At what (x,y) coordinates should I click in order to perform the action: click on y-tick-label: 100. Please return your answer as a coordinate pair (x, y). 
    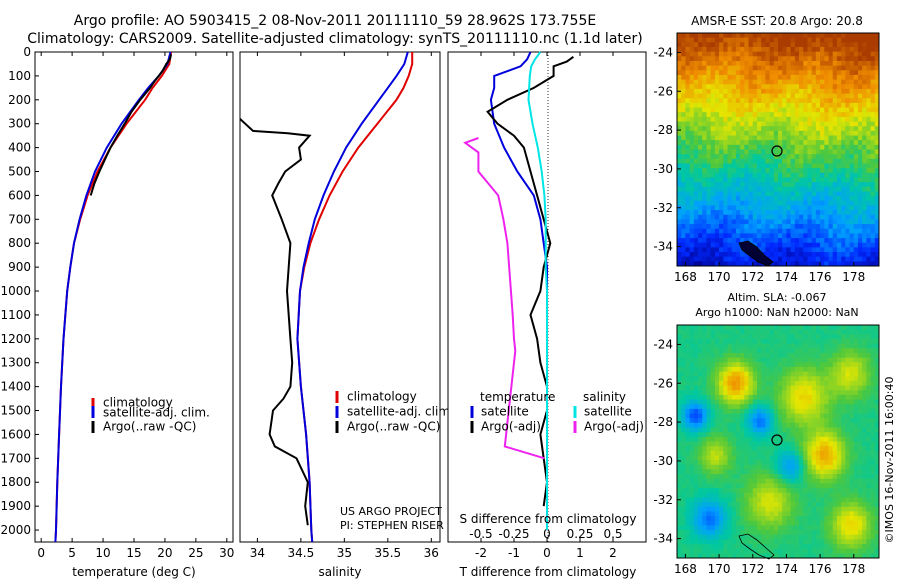
    Looking at the image, I should click on (19, 76).